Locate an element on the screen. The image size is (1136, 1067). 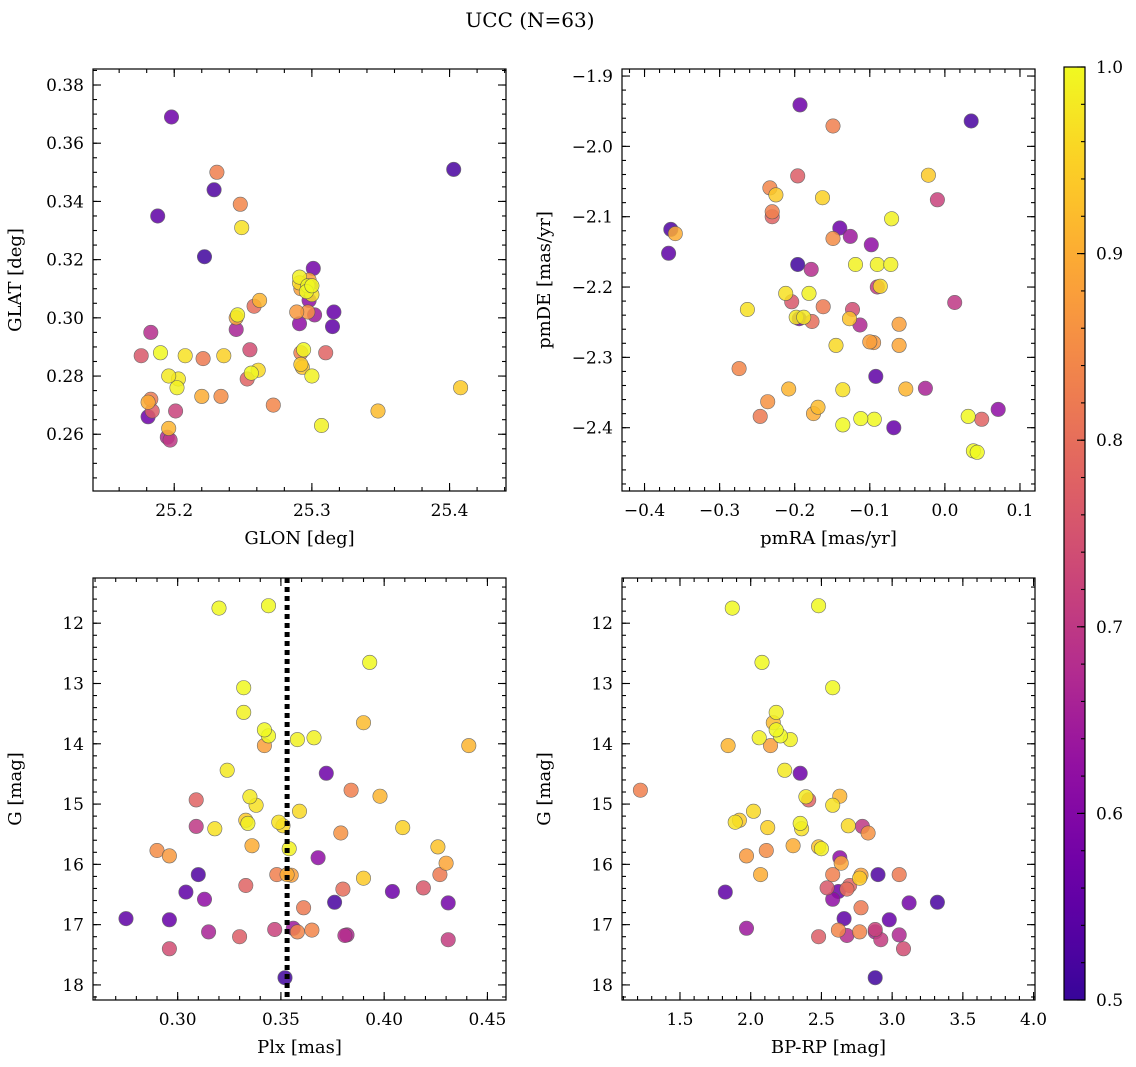
y-tick-label: 14 is located at coordinates (73, 745).